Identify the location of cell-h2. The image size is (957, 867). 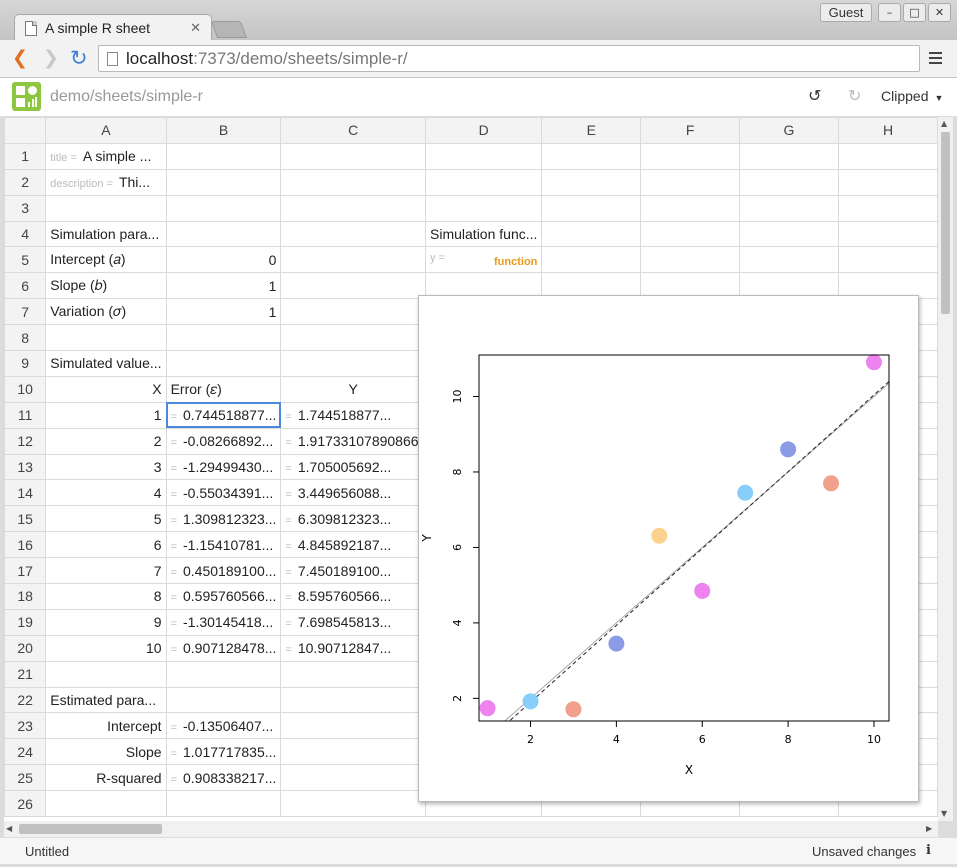
(888, 182).